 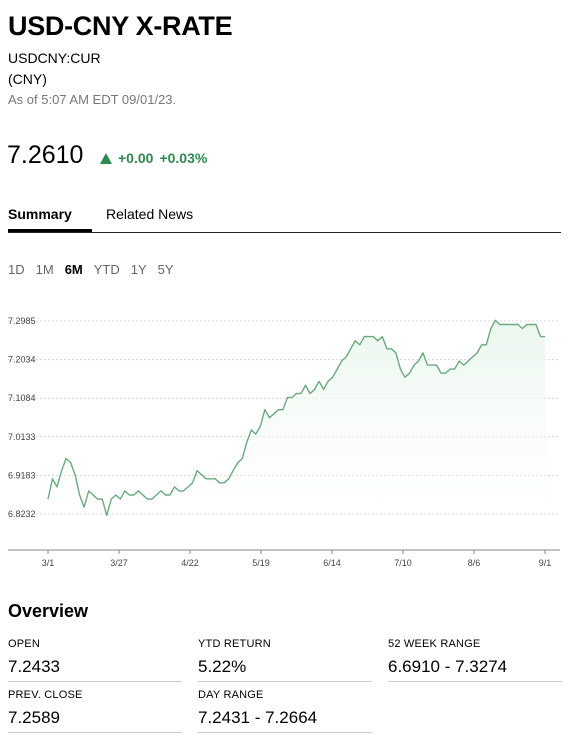 I want to click on stat-value: 6.6910 - 7.3274, so click(x=448, y=666).